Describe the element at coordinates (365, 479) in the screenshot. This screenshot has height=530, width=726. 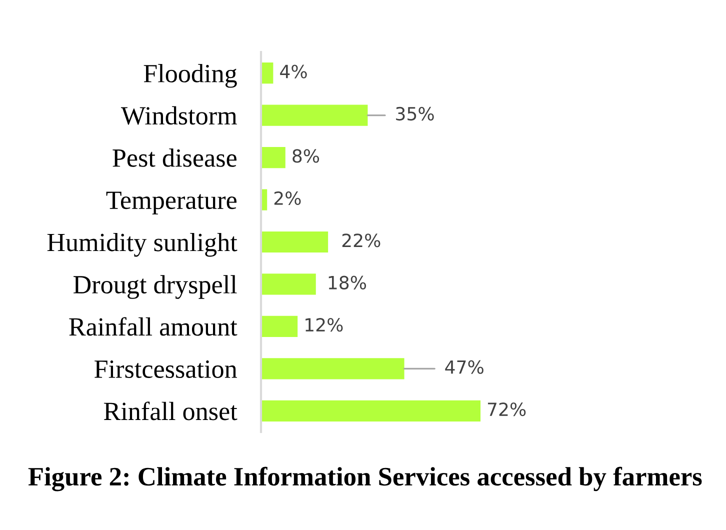
I see `text: Figure 2: Climate Information Services accessed by farmers` at that location.